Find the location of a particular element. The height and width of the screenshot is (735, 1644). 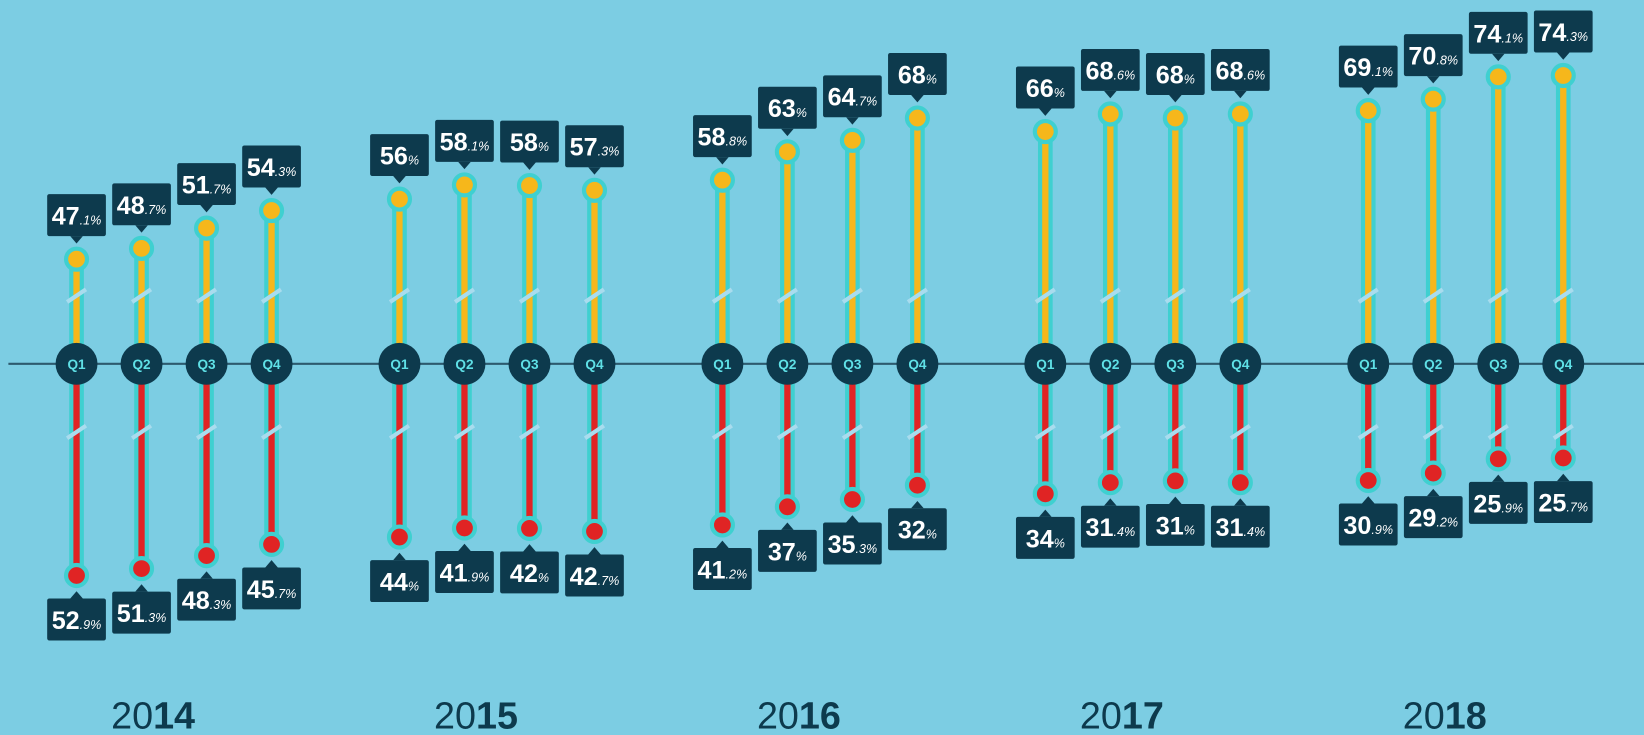

value-label: 48.7% is located at coordinates (142, 206).